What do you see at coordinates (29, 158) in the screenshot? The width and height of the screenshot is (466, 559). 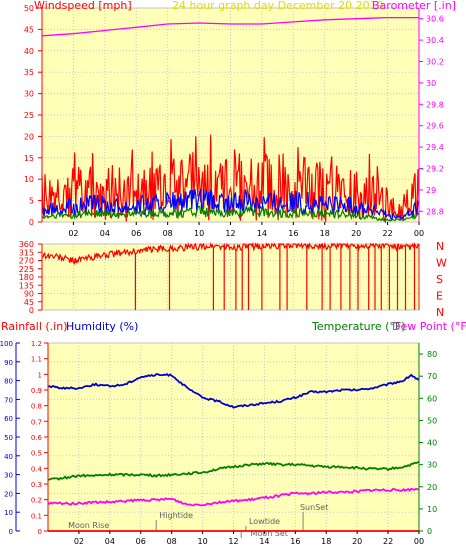 I see `wind-y-tick-label: 15` at bounding box center [29, 158].